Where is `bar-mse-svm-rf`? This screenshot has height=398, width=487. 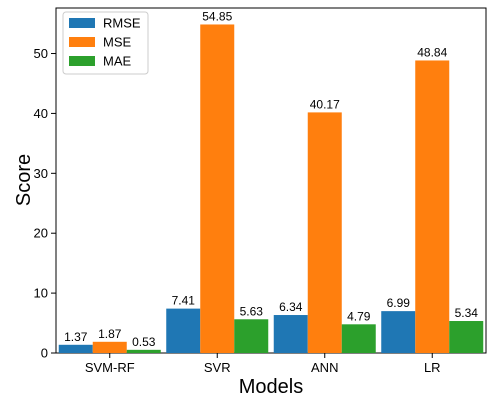 bar-mse-svm-rf is located at coordinates (109, 347).